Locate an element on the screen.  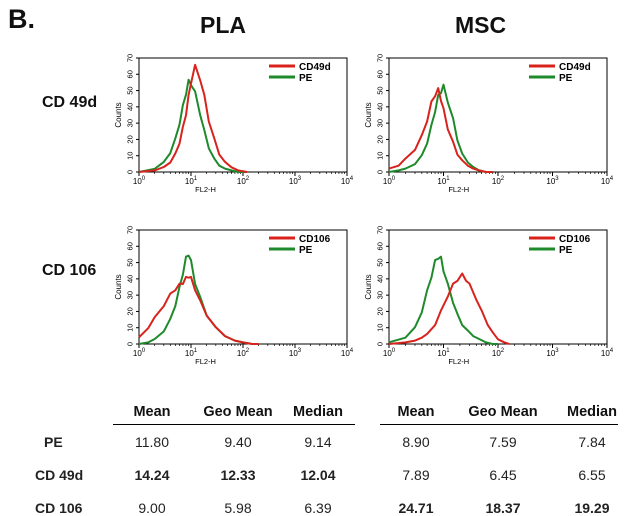
table-row-label: PE is located at coordinates (53, 442).